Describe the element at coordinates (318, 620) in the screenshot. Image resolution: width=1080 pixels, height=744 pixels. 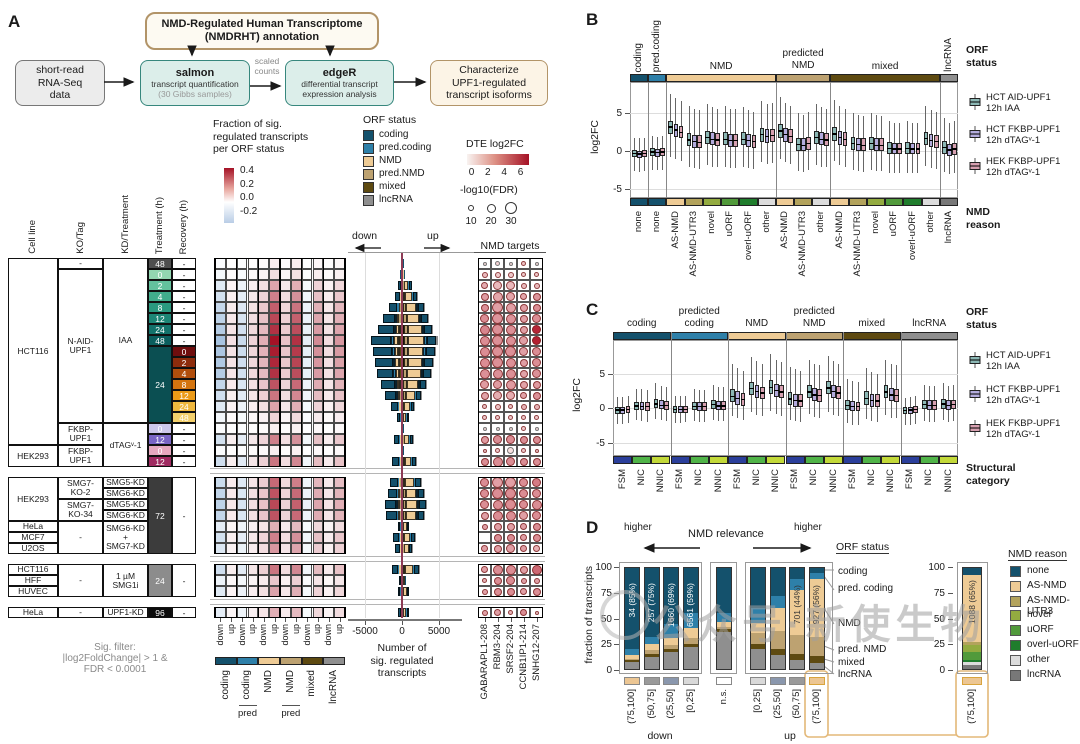
I see `heat-tick` at that location.